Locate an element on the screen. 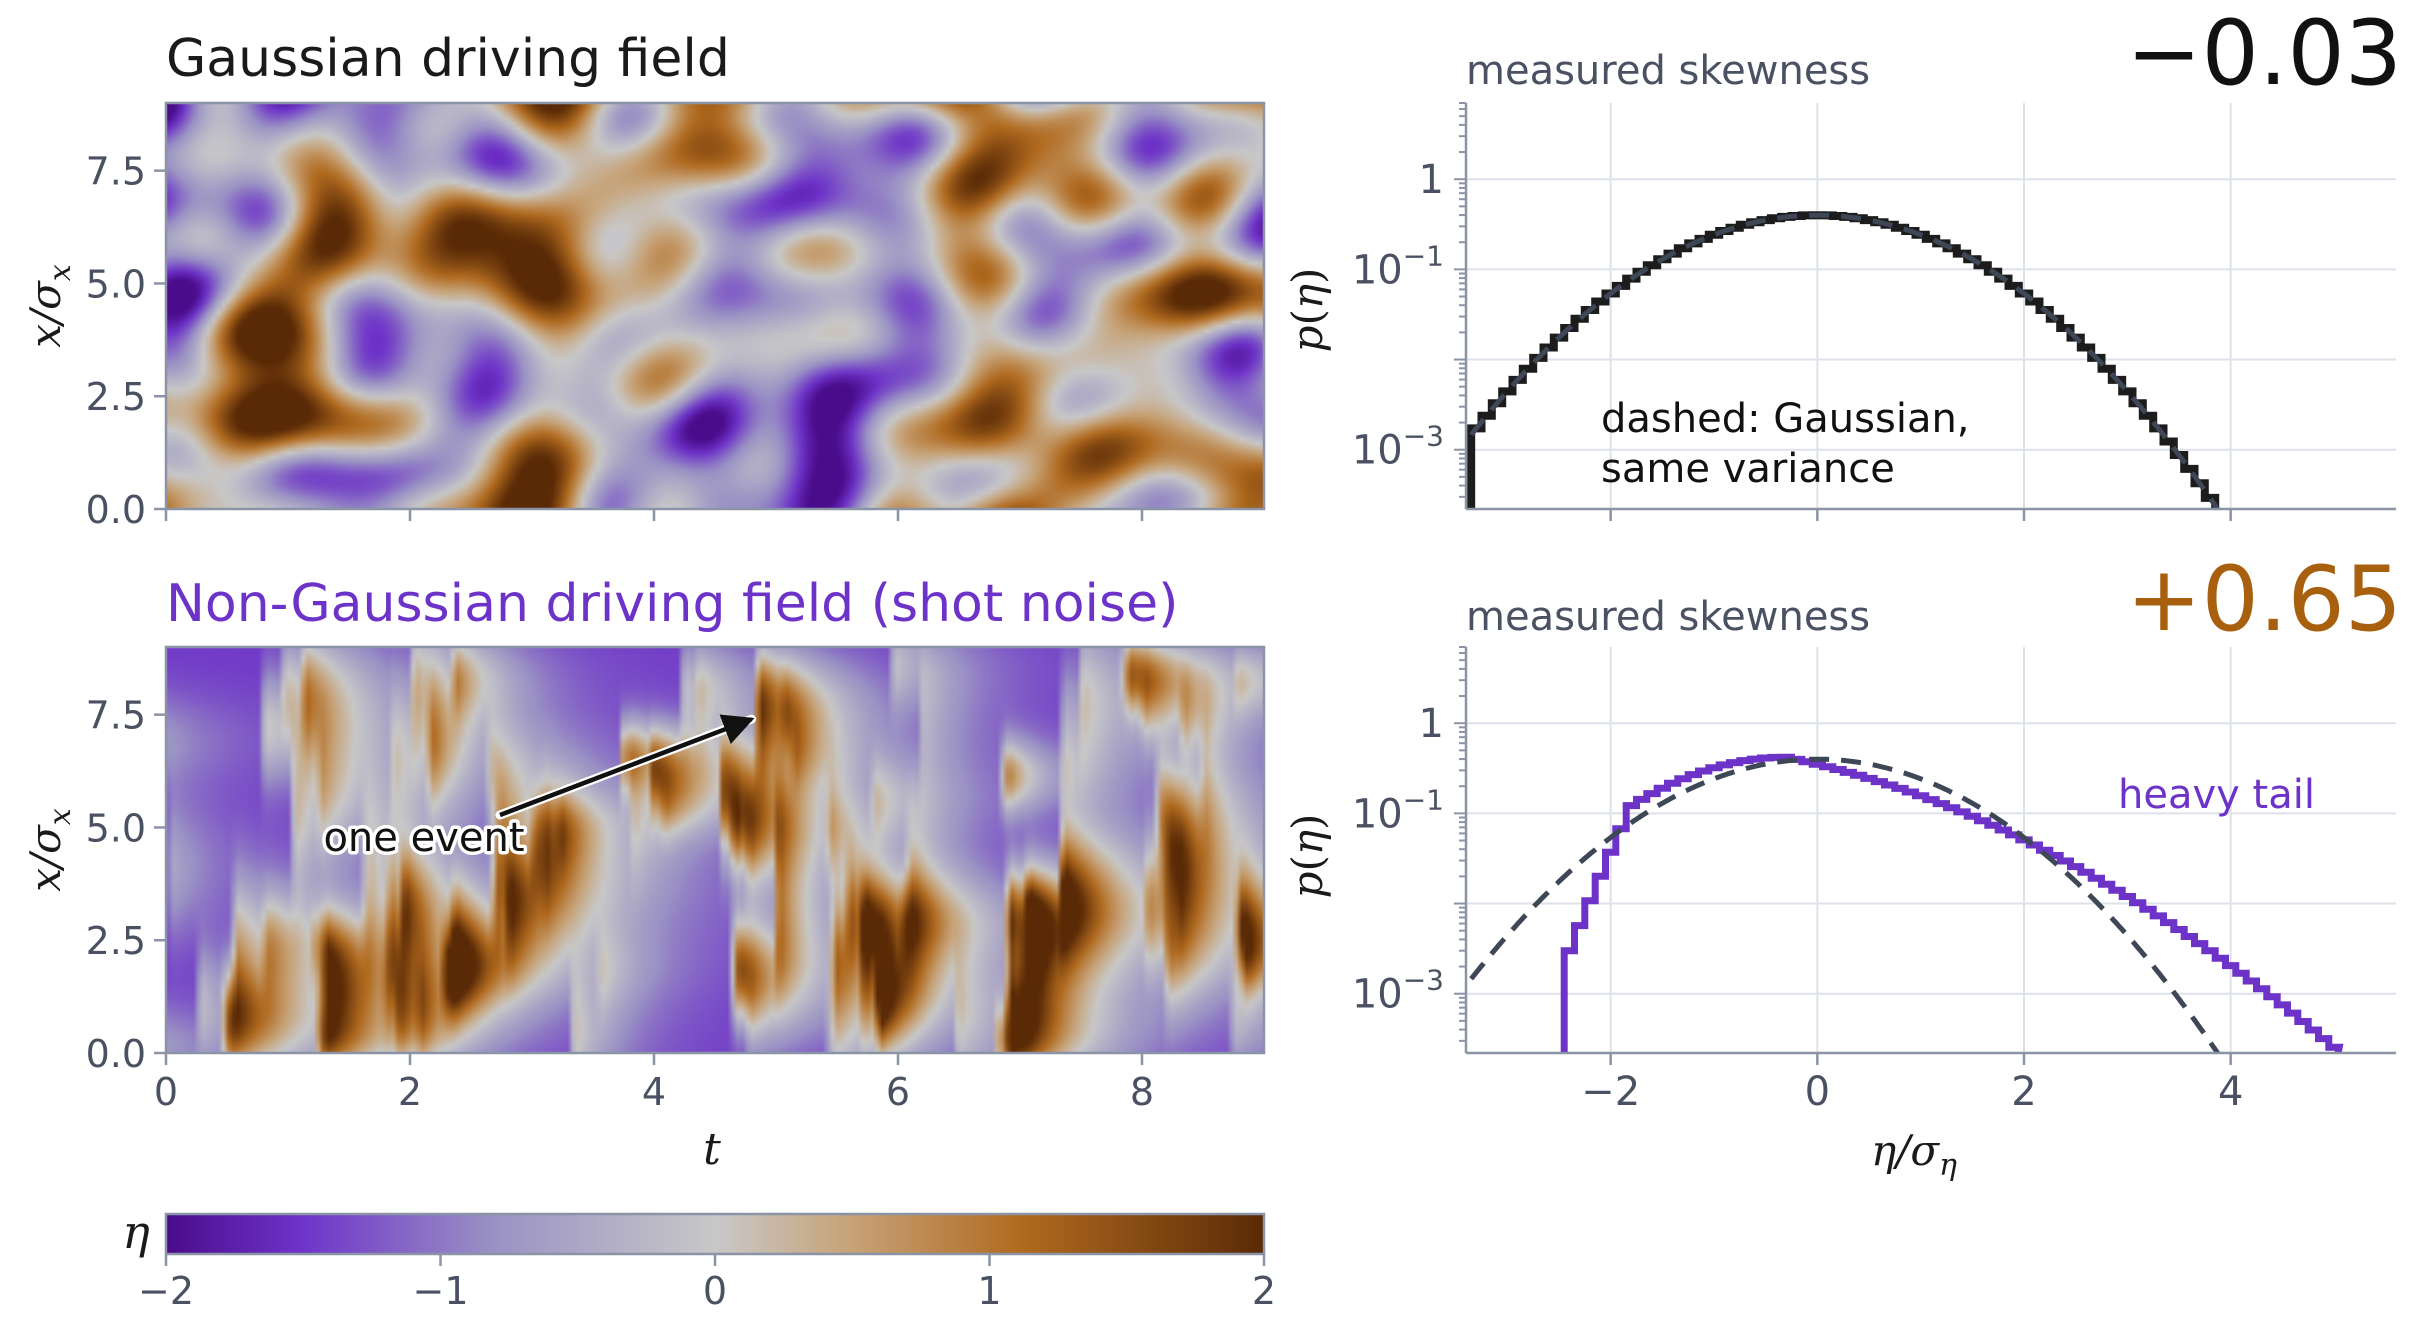 This screenshot has width=2418, height=1333. xtick-label: −2 is located at coordinates (1610, 1092).